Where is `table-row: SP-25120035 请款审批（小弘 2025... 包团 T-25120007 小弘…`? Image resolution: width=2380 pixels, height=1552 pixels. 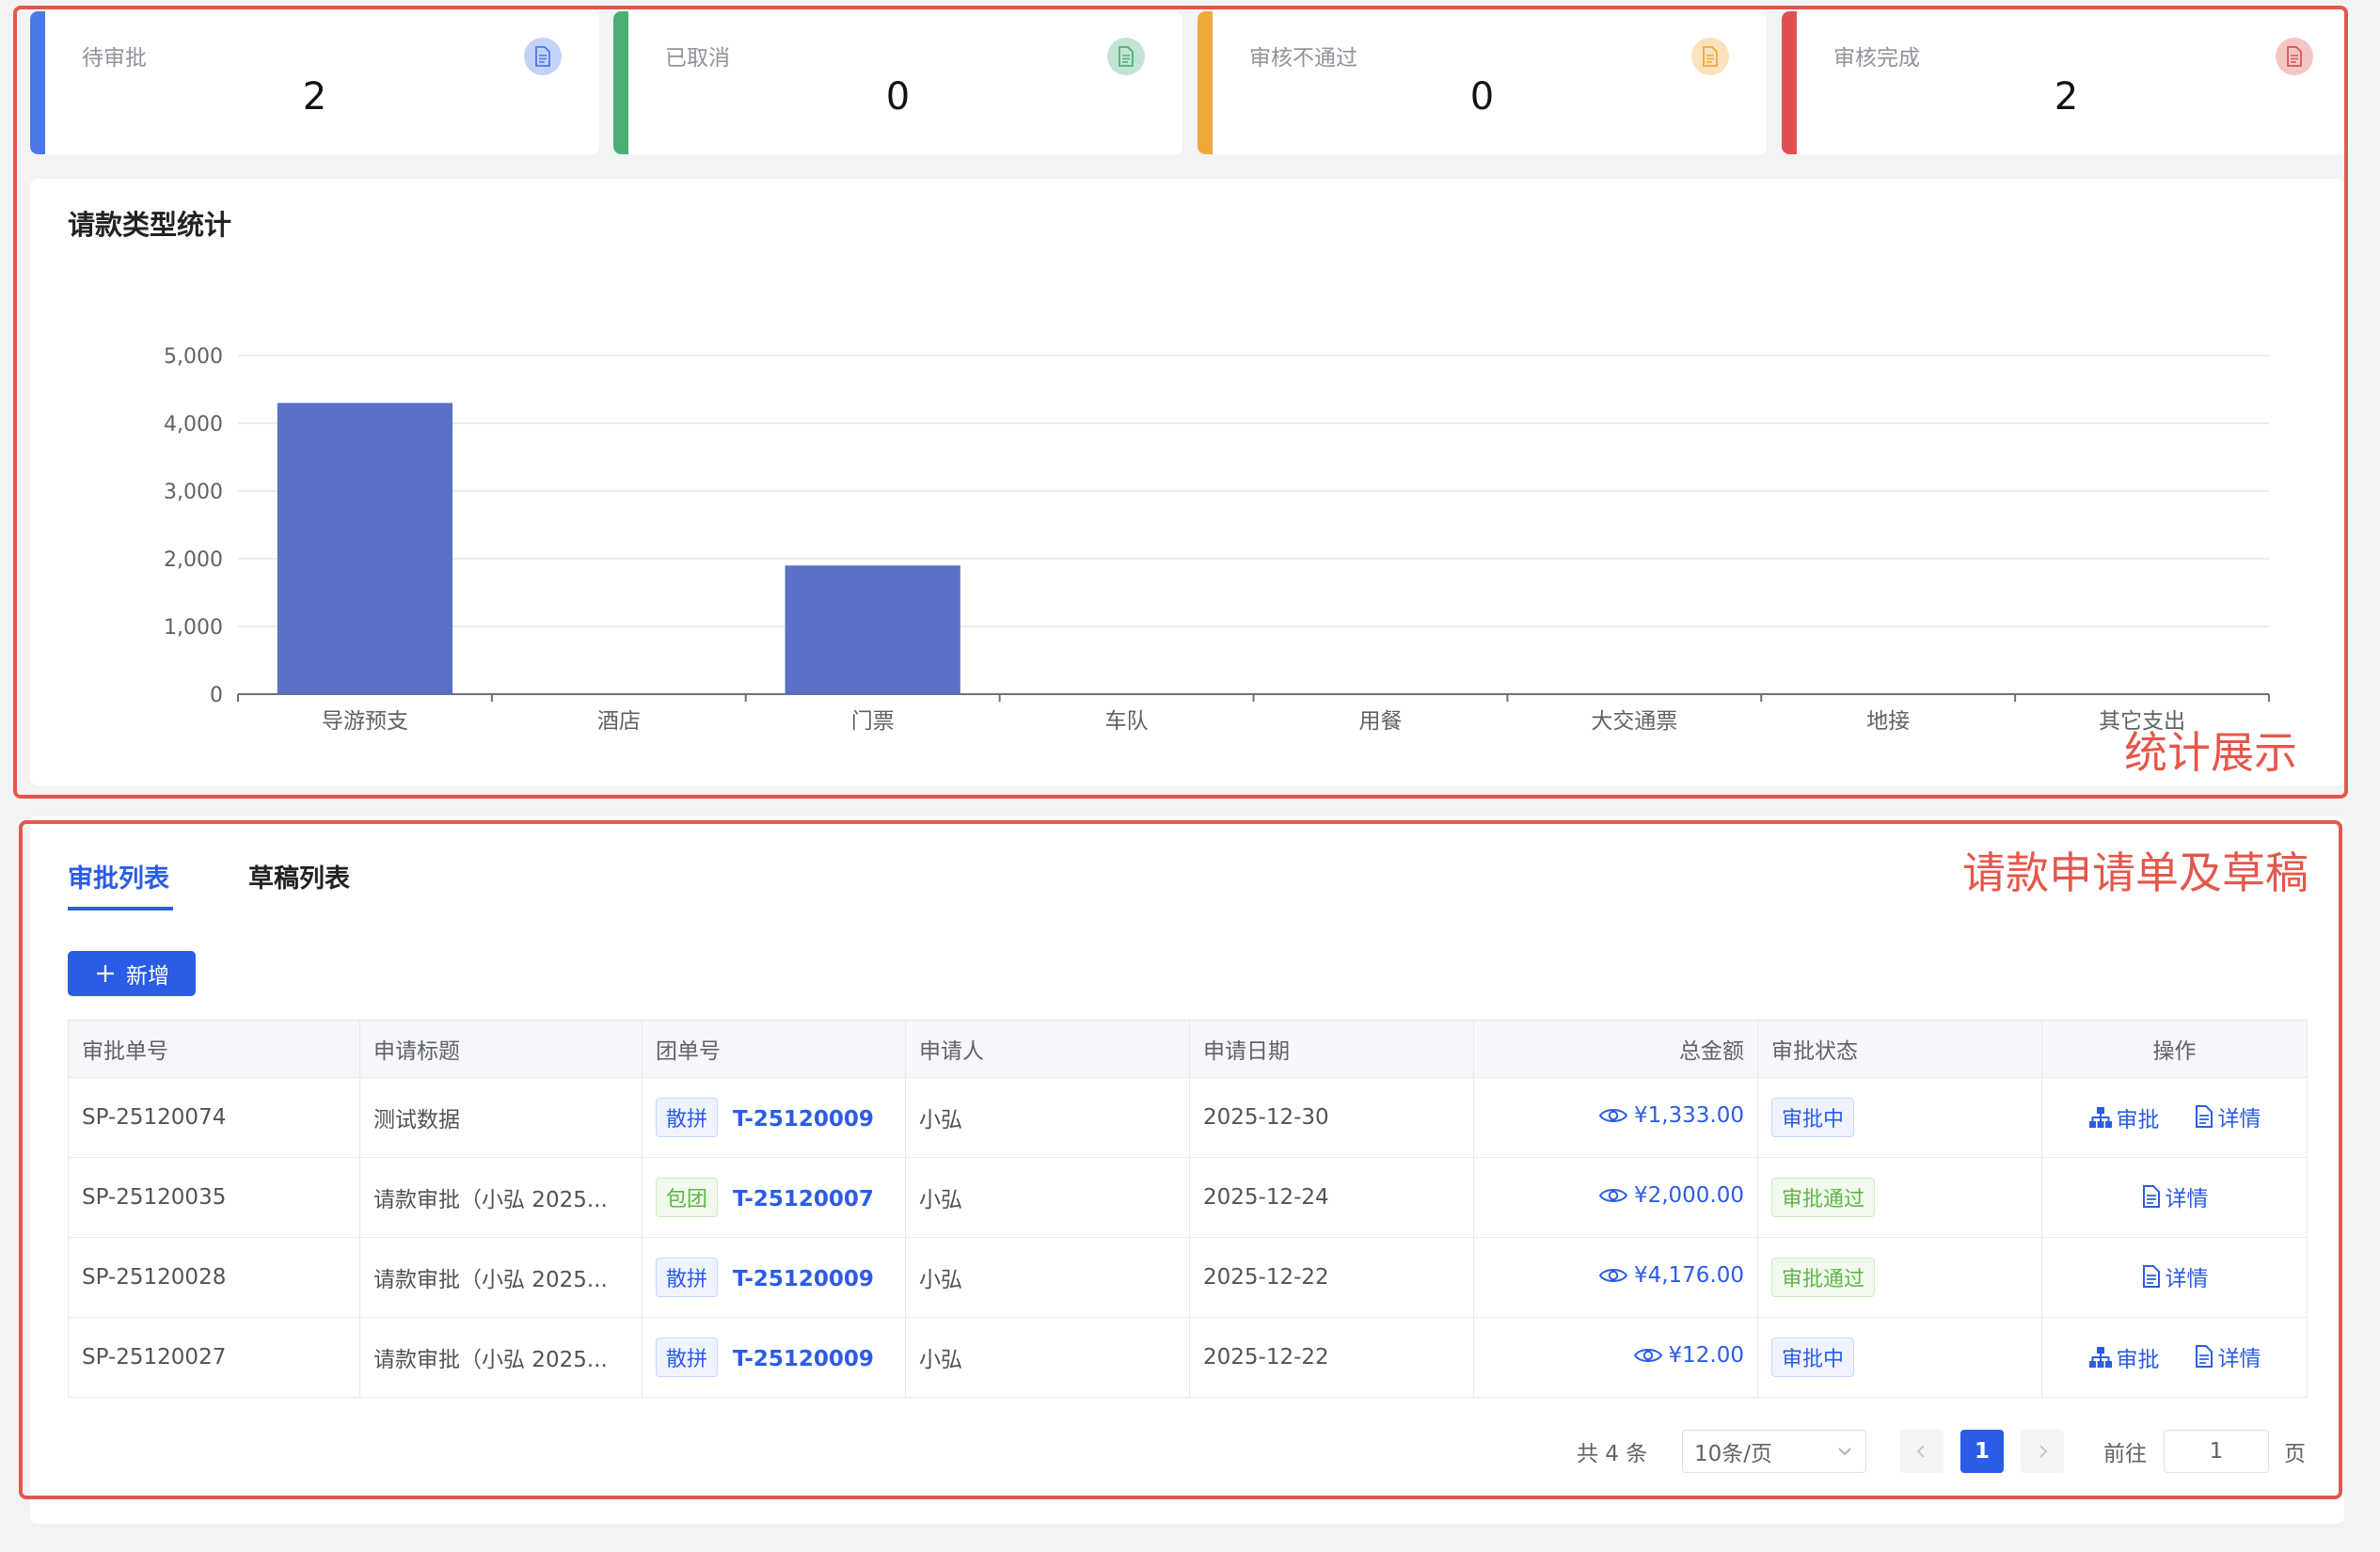
table-row: SP-25120035 请款审批（小弘 2025... 包团 T-25120007 小弘… is located at coordinates (1188, 1197).